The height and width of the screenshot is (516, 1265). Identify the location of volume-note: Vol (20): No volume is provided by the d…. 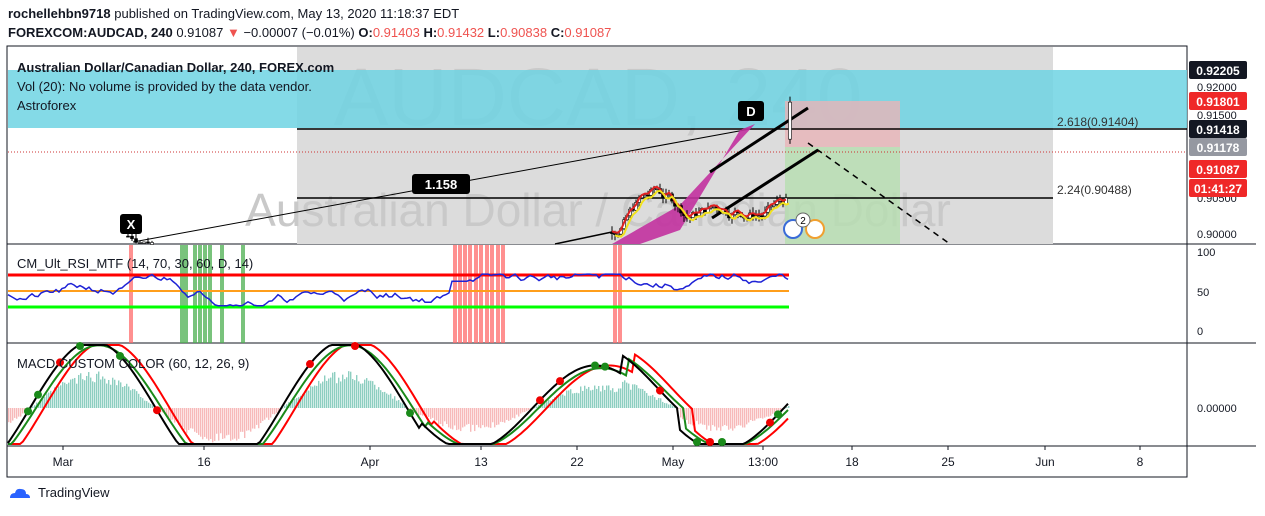
(164, 86).